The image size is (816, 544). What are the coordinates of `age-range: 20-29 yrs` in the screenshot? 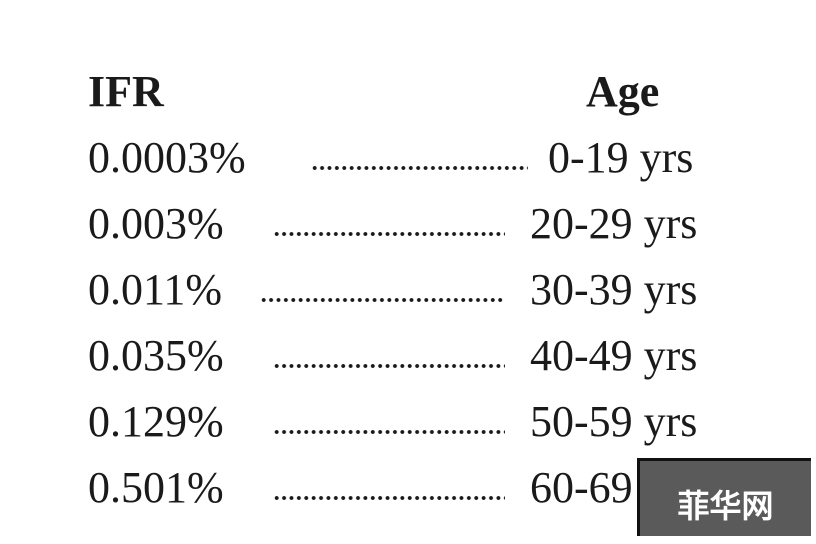 It's located at (614, 223).